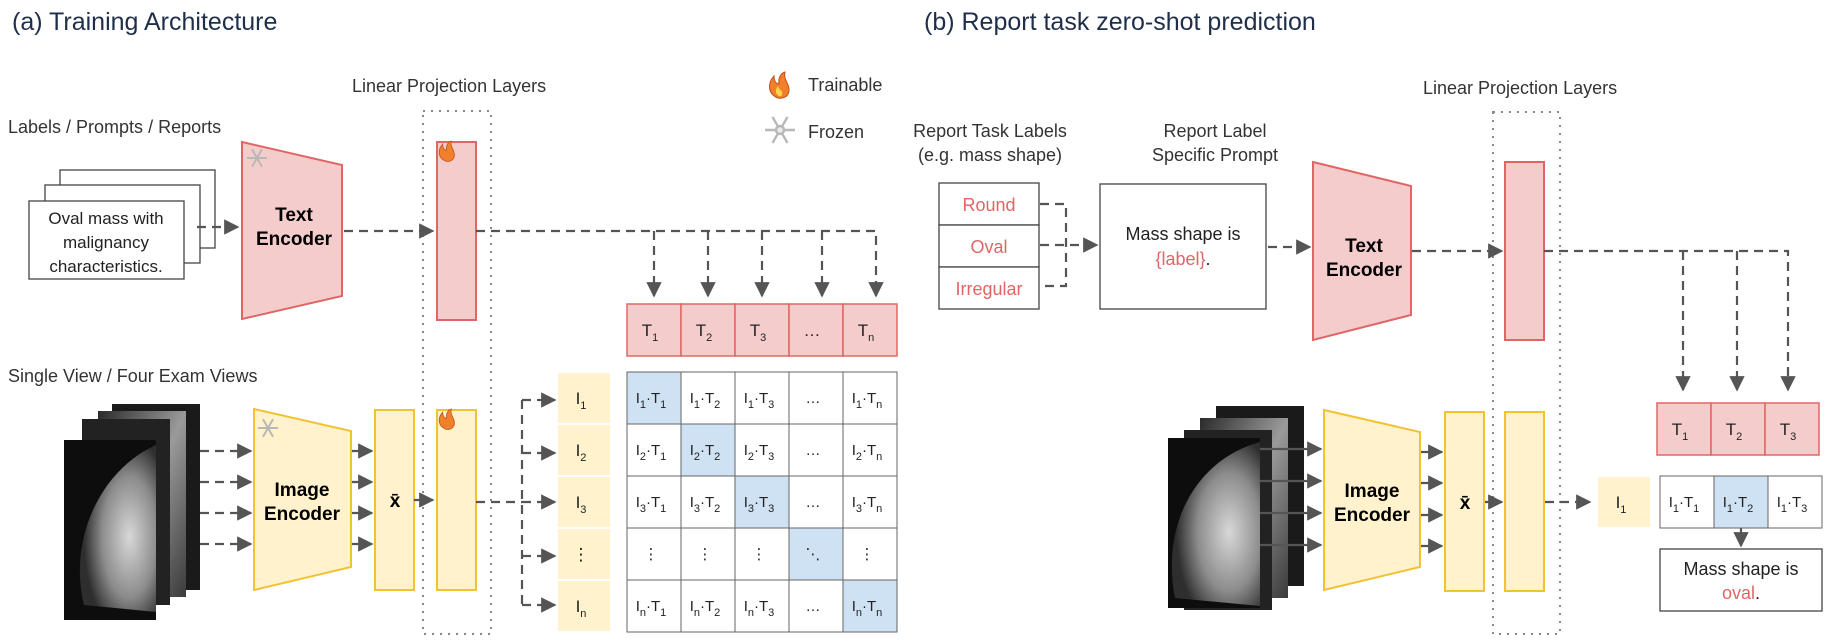 Image resolution: width=1834 pixels, height=644 pixels. I want to click on legend-frozen-label: Frozen, so click(836, 132).